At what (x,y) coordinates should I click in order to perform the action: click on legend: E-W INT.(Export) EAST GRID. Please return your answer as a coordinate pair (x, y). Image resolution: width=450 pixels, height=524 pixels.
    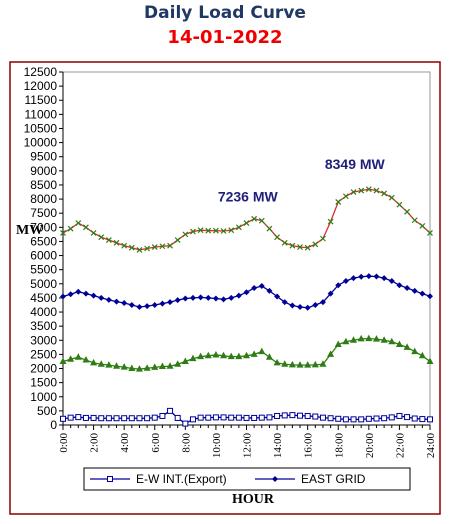
    Looking at the image, I should click on (247, 479).